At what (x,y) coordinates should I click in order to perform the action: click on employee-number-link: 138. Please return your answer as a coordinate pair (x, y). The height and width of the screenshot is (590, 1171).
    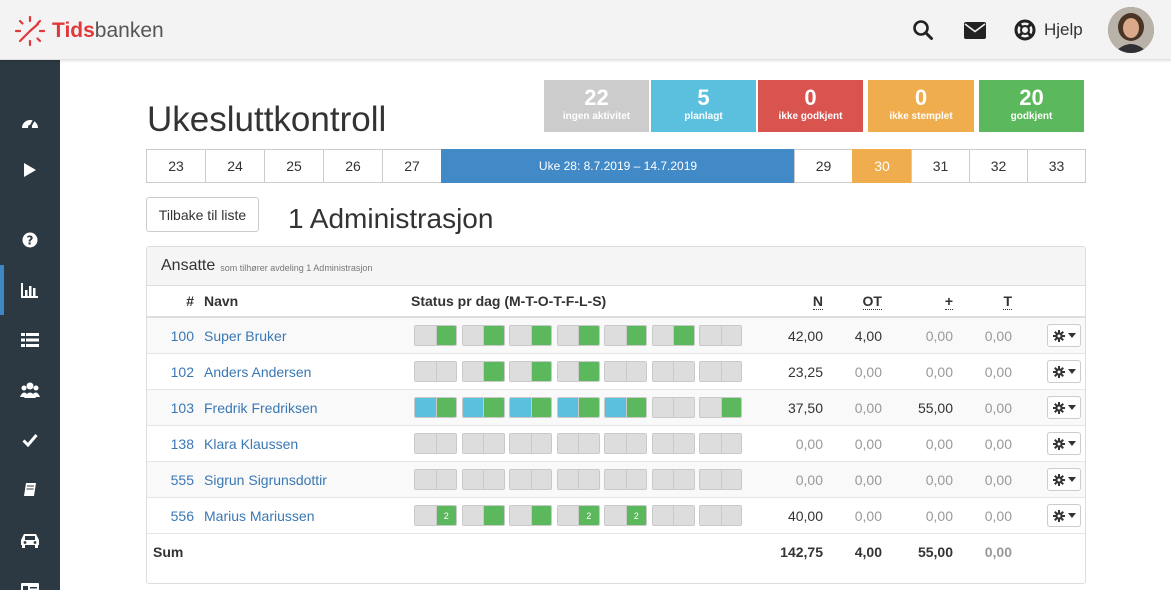
    Looking at the image, I should click on (182, 443).